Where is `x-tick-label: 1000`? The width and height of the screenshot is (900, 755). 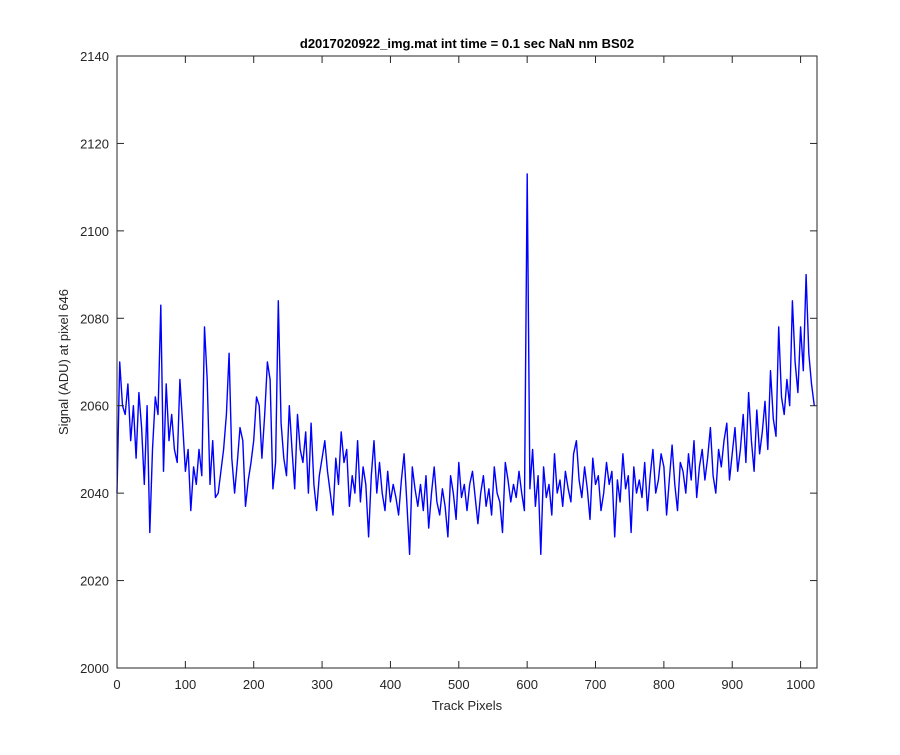 x-tick-label: 1000 is located at coordinates (800, 684).